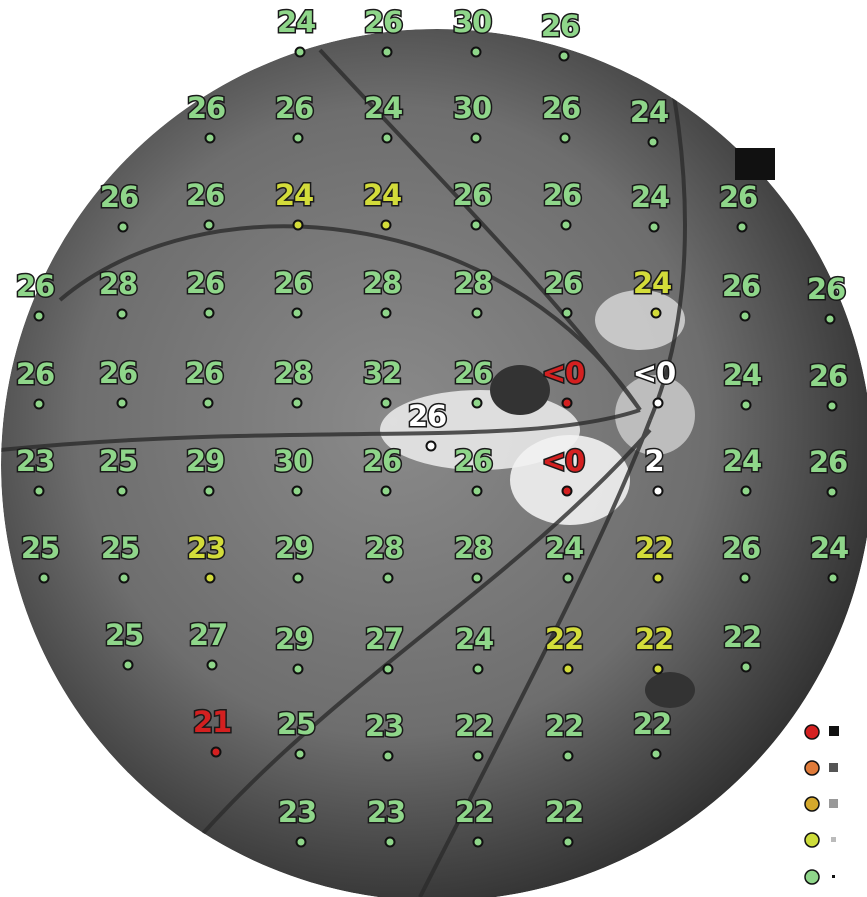 This screenshot has width=867, height=897. Describe the element at coordinates (212, 722) in the screenshot. I see `sensitivity-label: 21` at that location.